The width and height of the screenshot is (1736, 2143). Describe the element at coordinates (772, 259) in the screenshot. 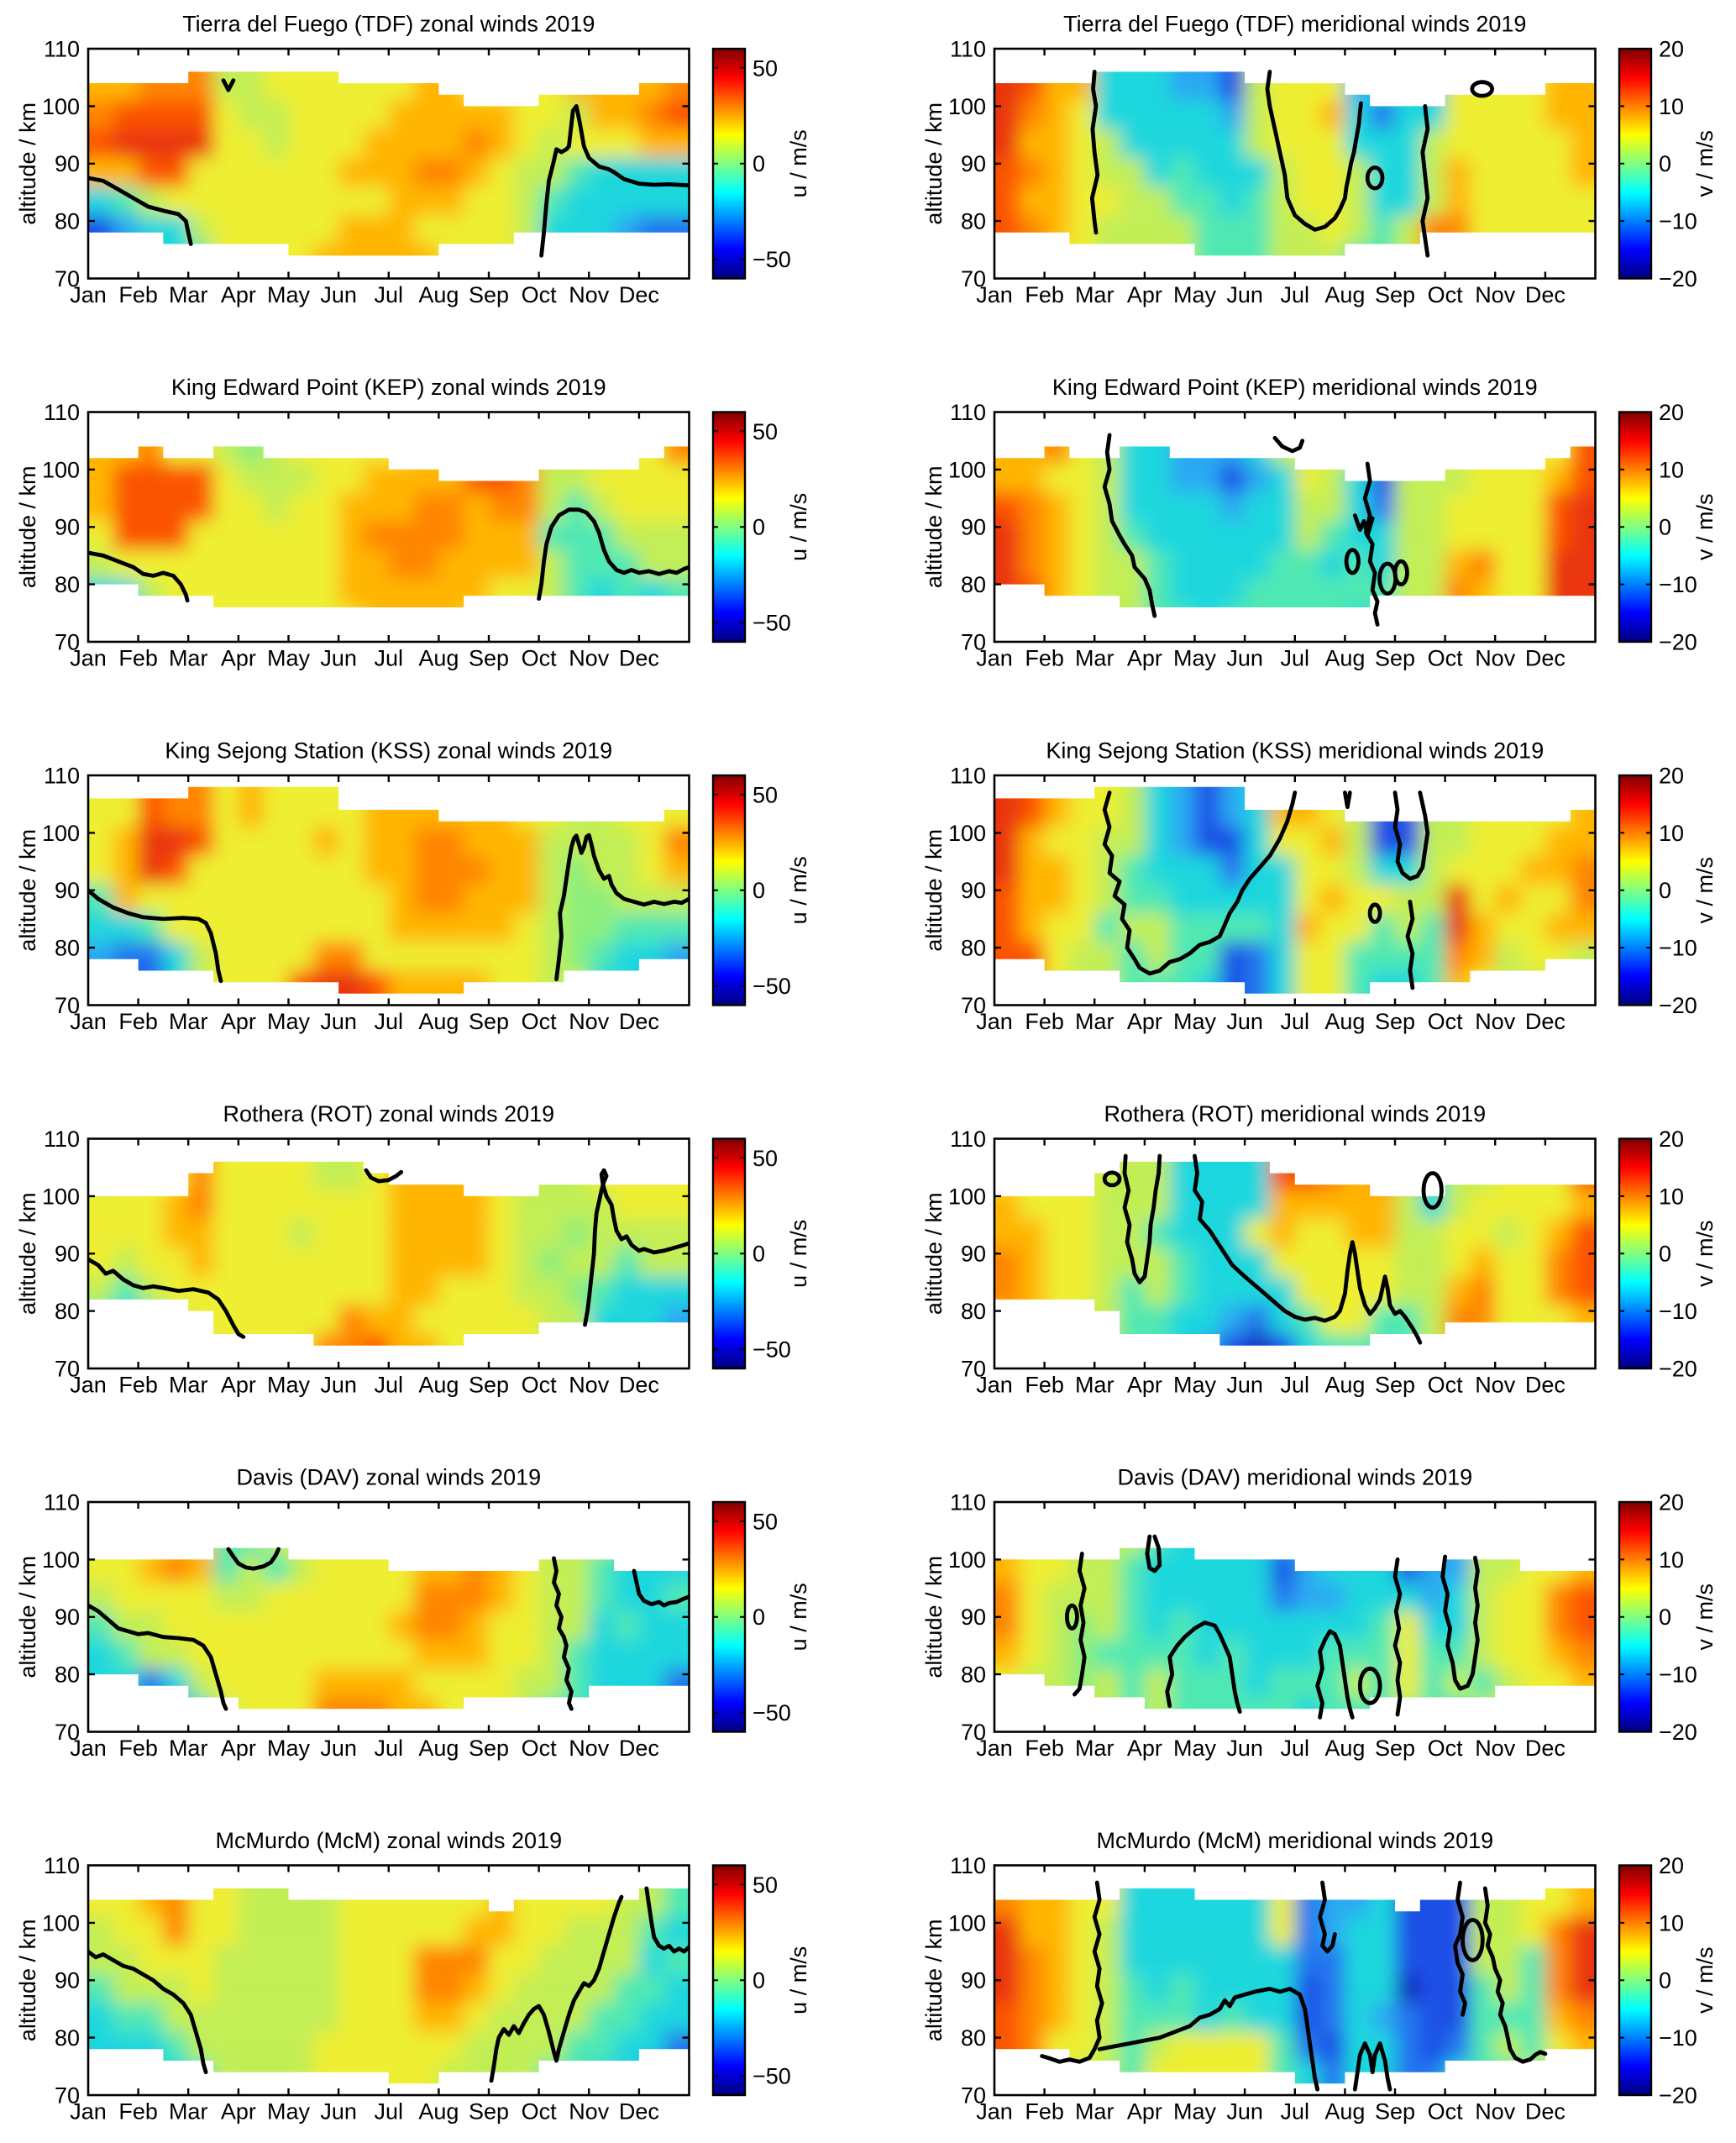

I see `svg-text: −50` at that location.